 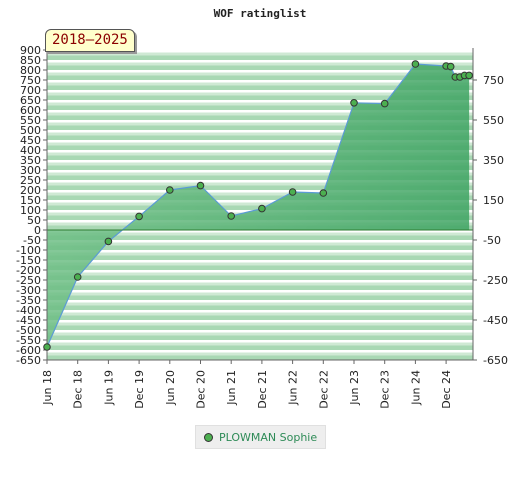 I want to click on left-tick-label: -500, so click(x=28, y=330).